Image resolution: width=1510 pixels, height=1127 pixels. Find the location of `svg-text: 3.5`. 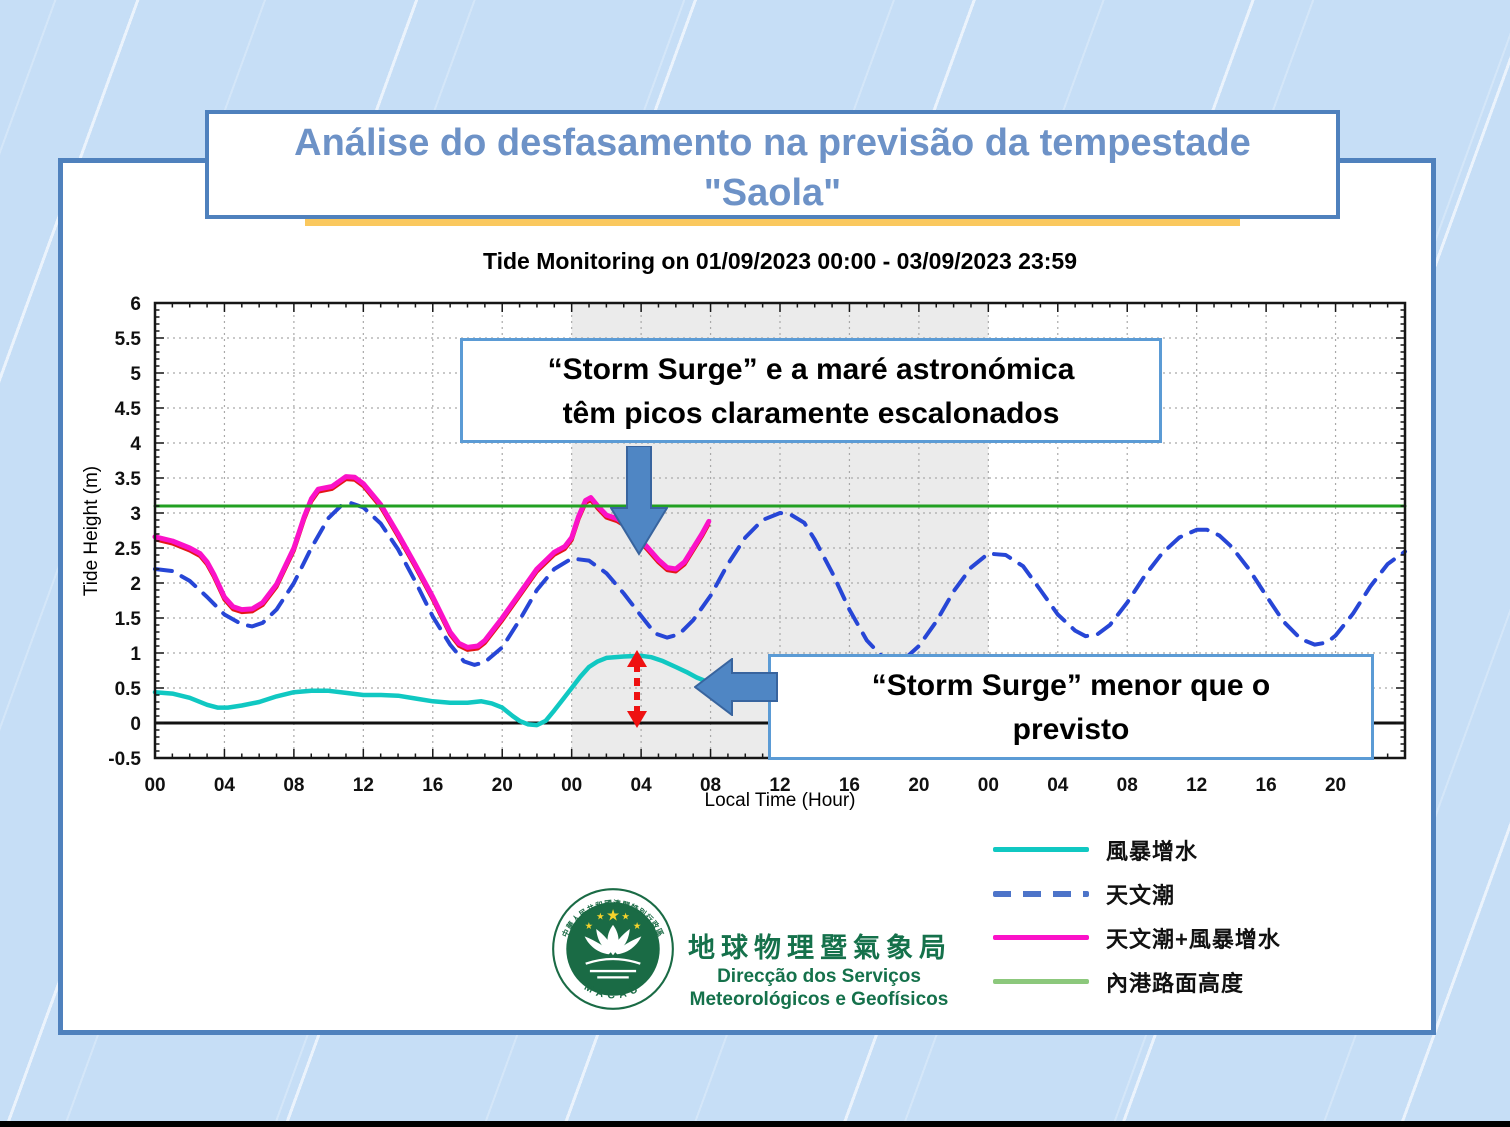

svg-text: 3.5 is located at coordinates (128, 479).